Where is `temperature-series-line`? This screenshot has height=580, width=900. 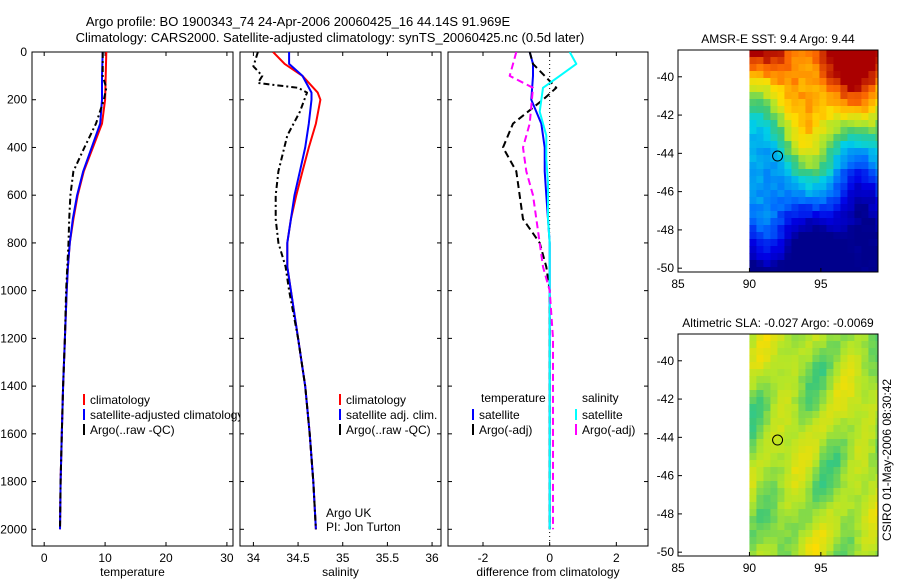
temperature-series-line is located at coordinates (83, 291).